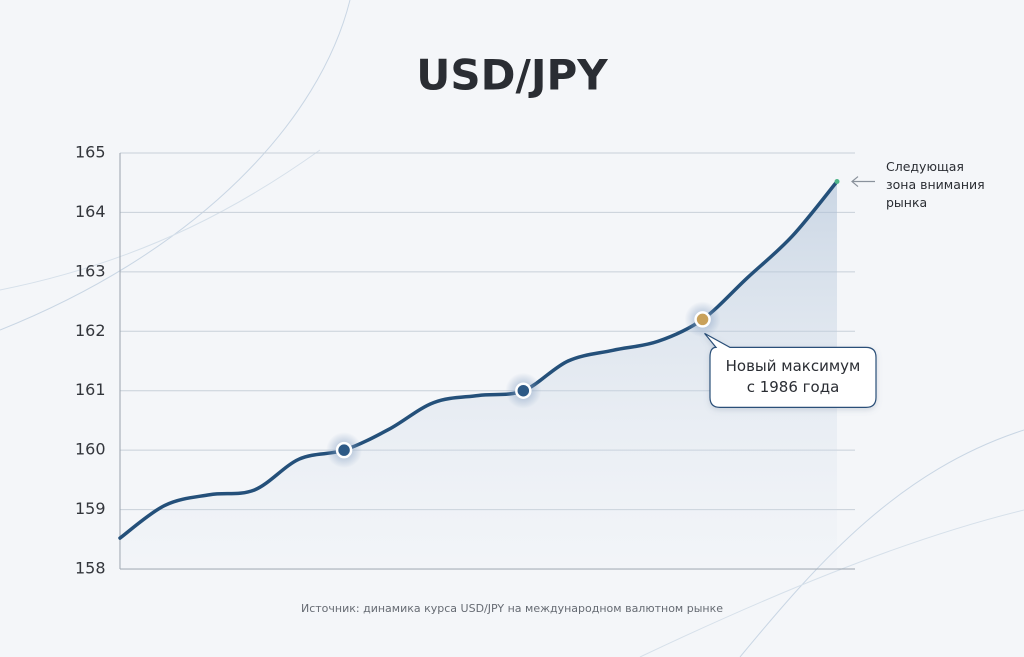  What do you see at coordinates (90, 211) in the screenshot?
I see `y-tick-label: 164` at bounding box center [90, 211].